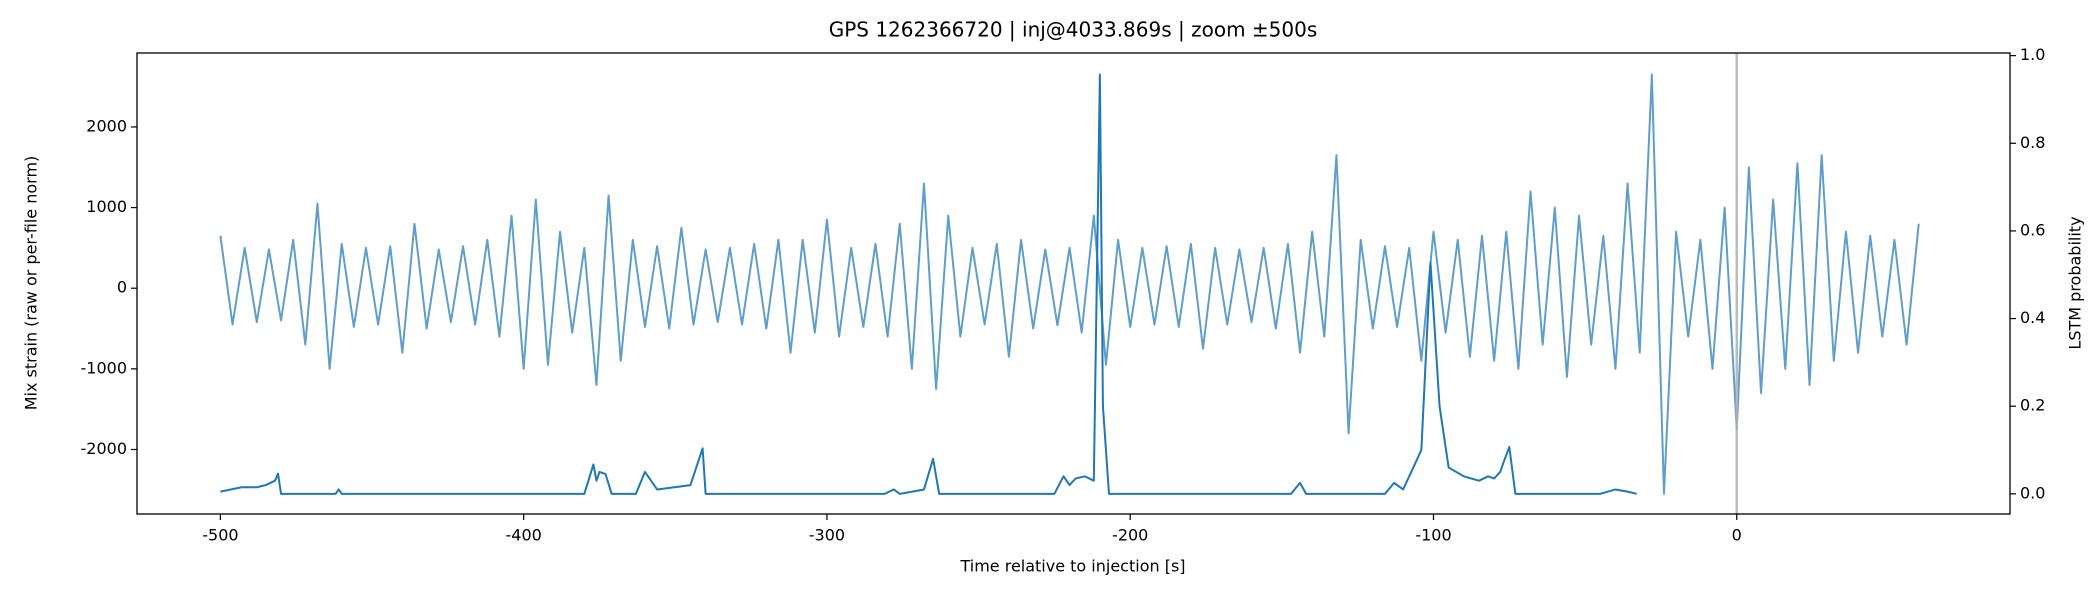 Image resolution: width=2100 pixels, height=600 pixels. I want to click on y-tick-label: -1000, so click(104, 367).